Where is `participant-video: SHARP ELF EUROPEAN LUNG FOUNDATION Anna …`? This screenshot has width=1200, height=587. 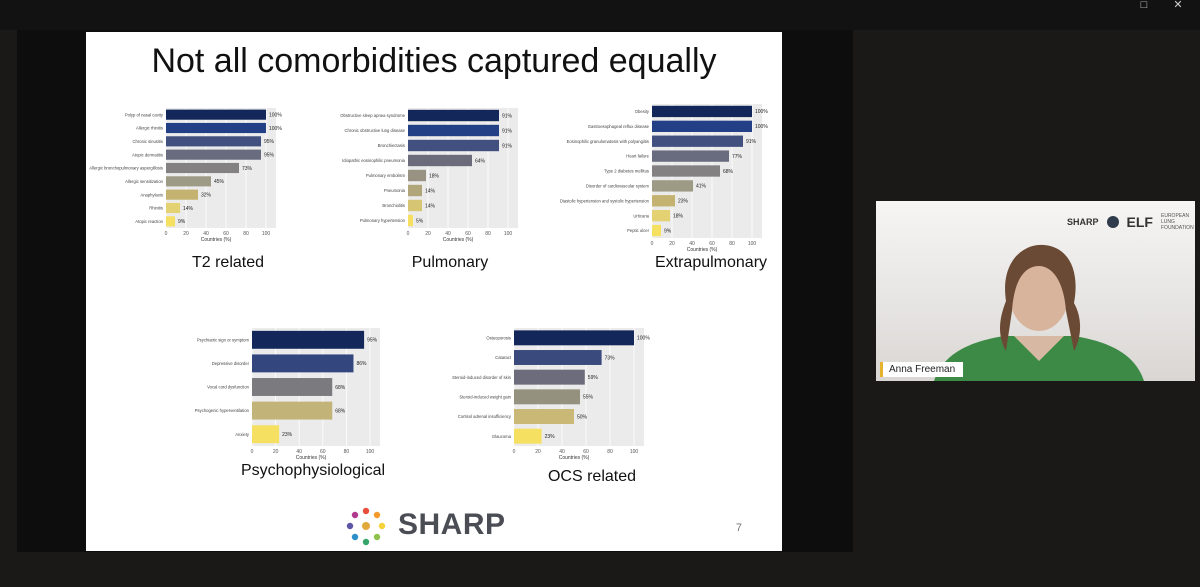 participant-video: SHARP ELF EUROPEAN LUNG FOUNDATION Anna … is located at coordinates (1035, 291).